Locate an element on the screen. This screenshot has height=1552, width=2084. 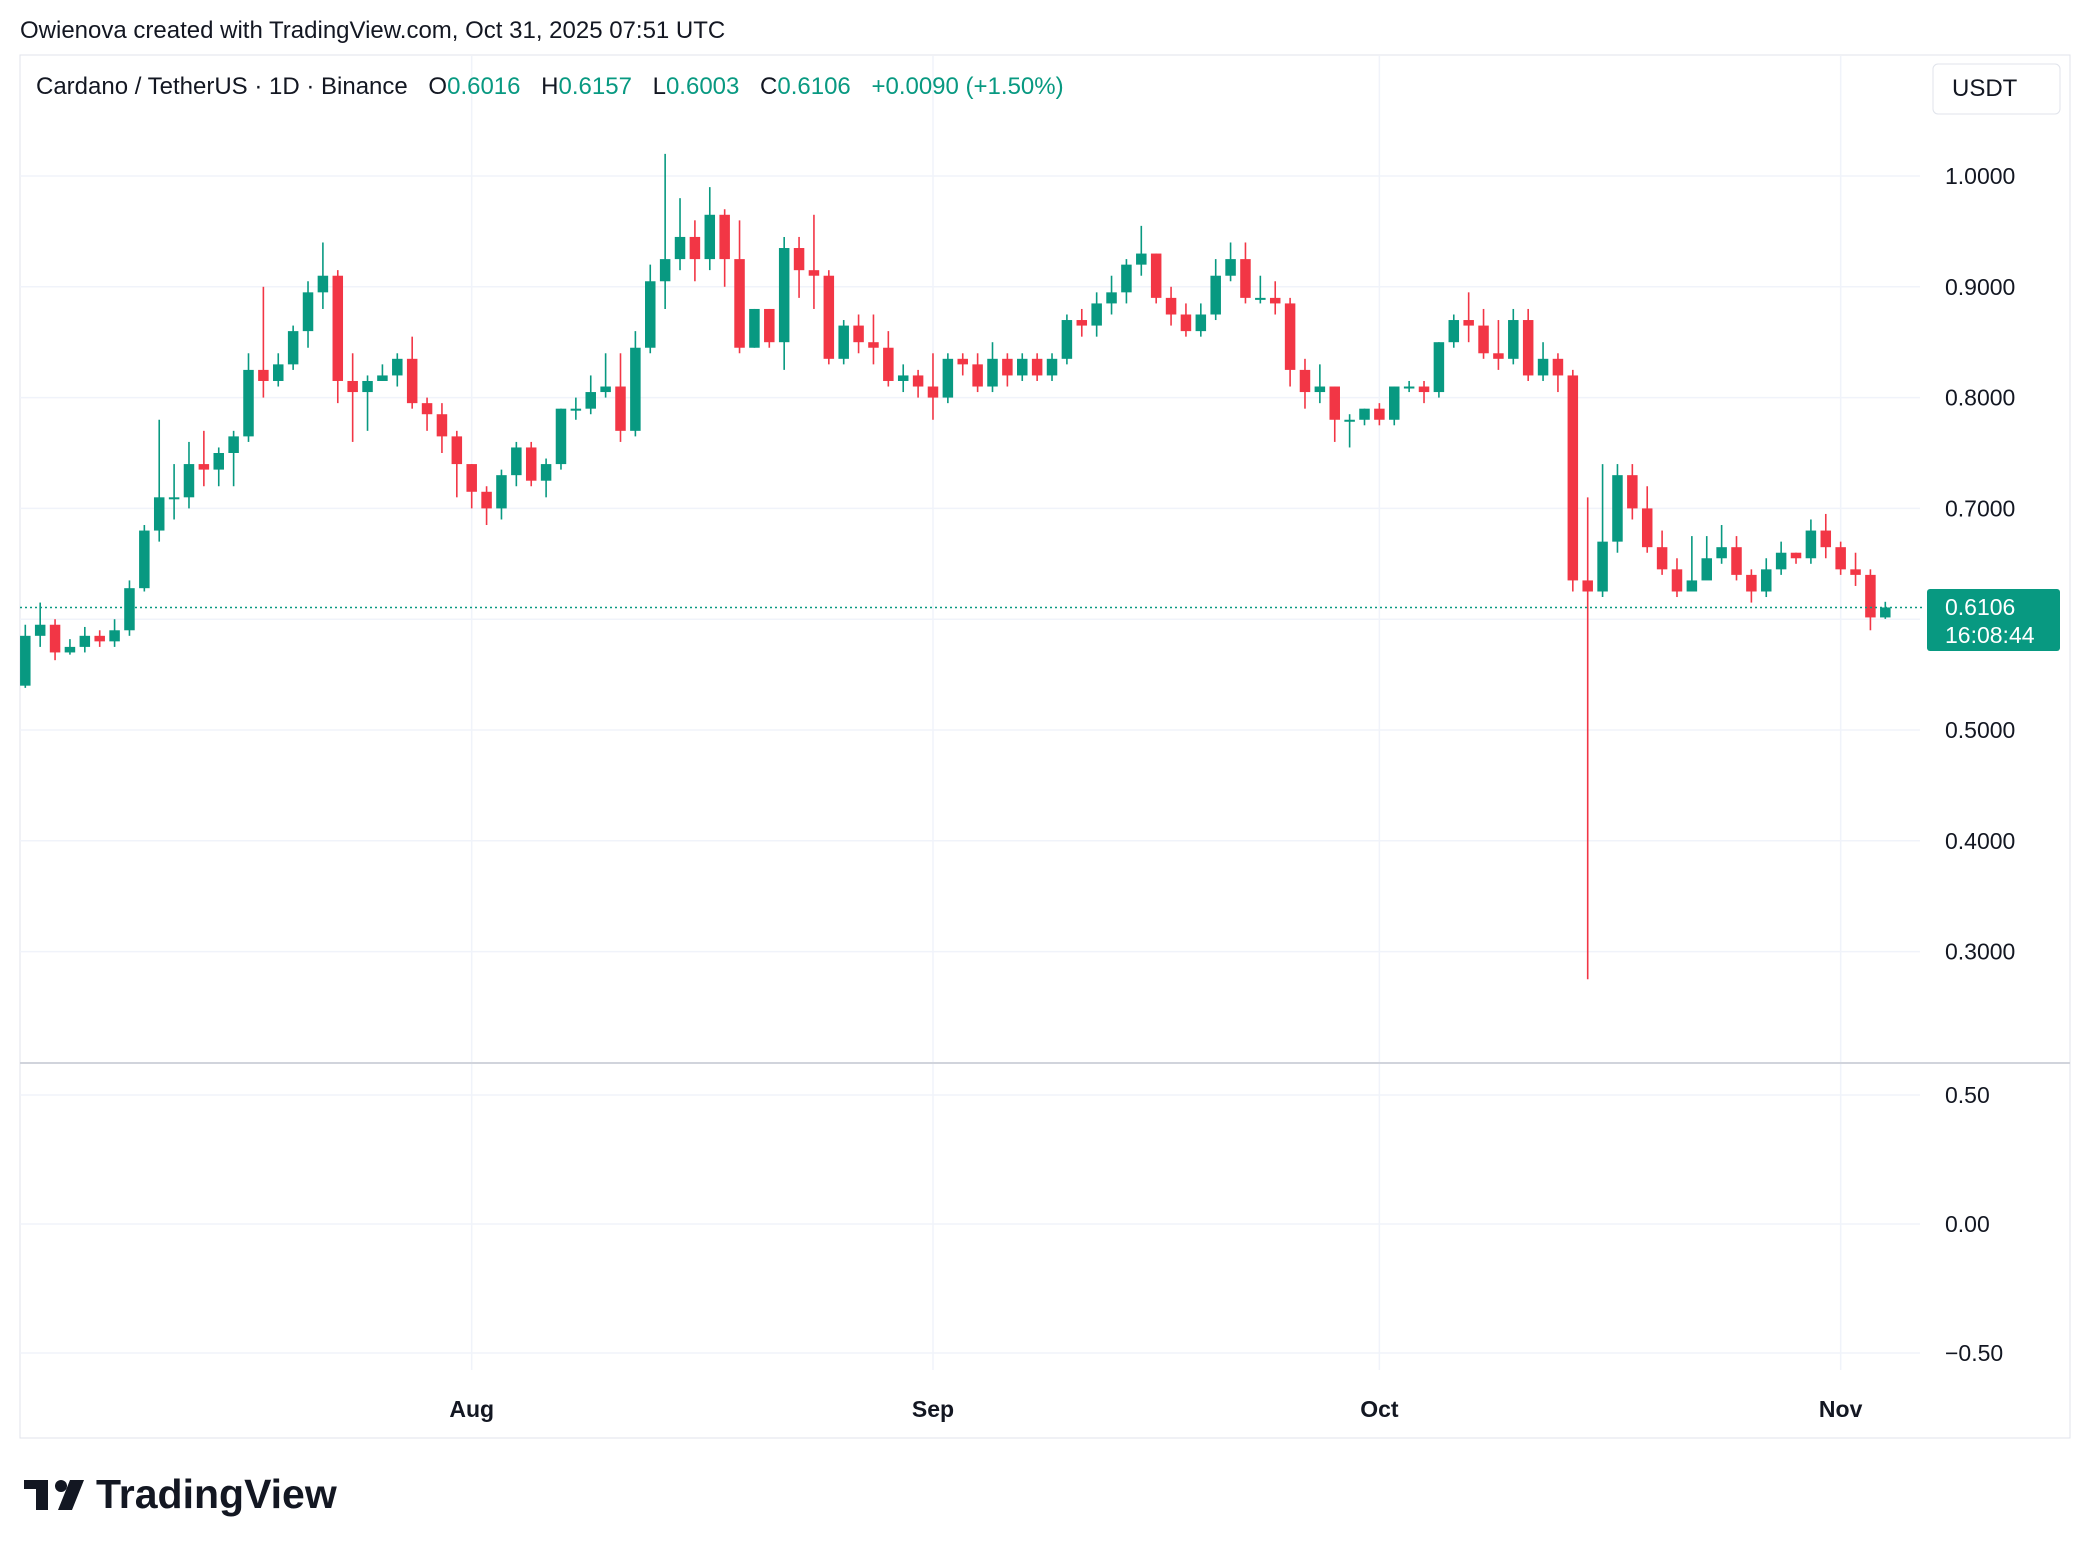
tradingview-logo-icon is located at coordinates (54, 1495).